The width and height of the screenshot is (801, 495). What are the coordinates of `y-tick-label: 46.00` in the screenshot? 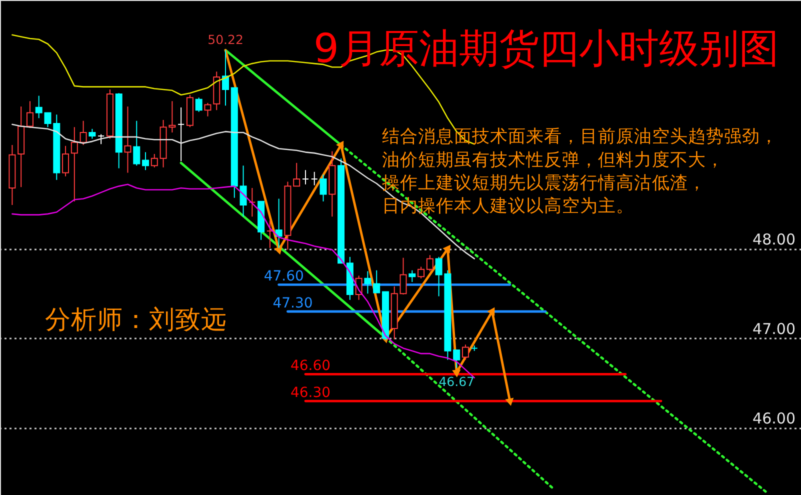 It's located at (774, 418).